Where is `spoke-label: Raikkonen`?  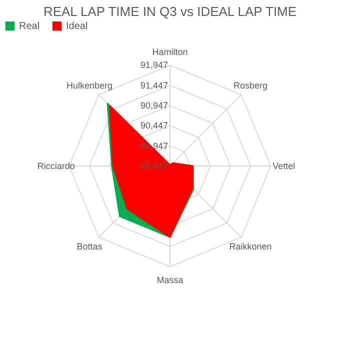
spoke-label: Raikkonen is located at coordinates (250, 247).